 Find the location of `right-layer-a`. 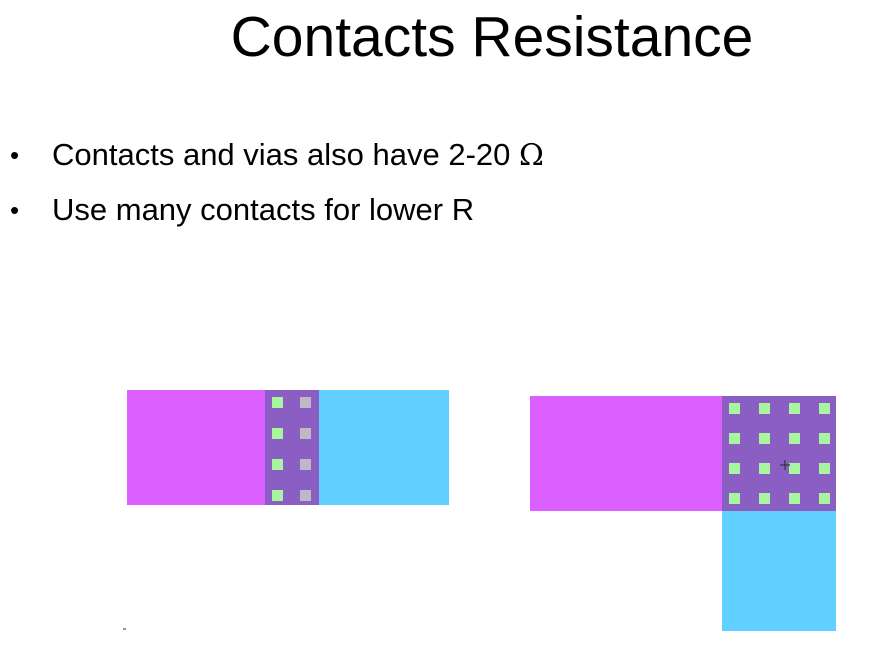

right-layer-a is located at coordinates (627, 453).